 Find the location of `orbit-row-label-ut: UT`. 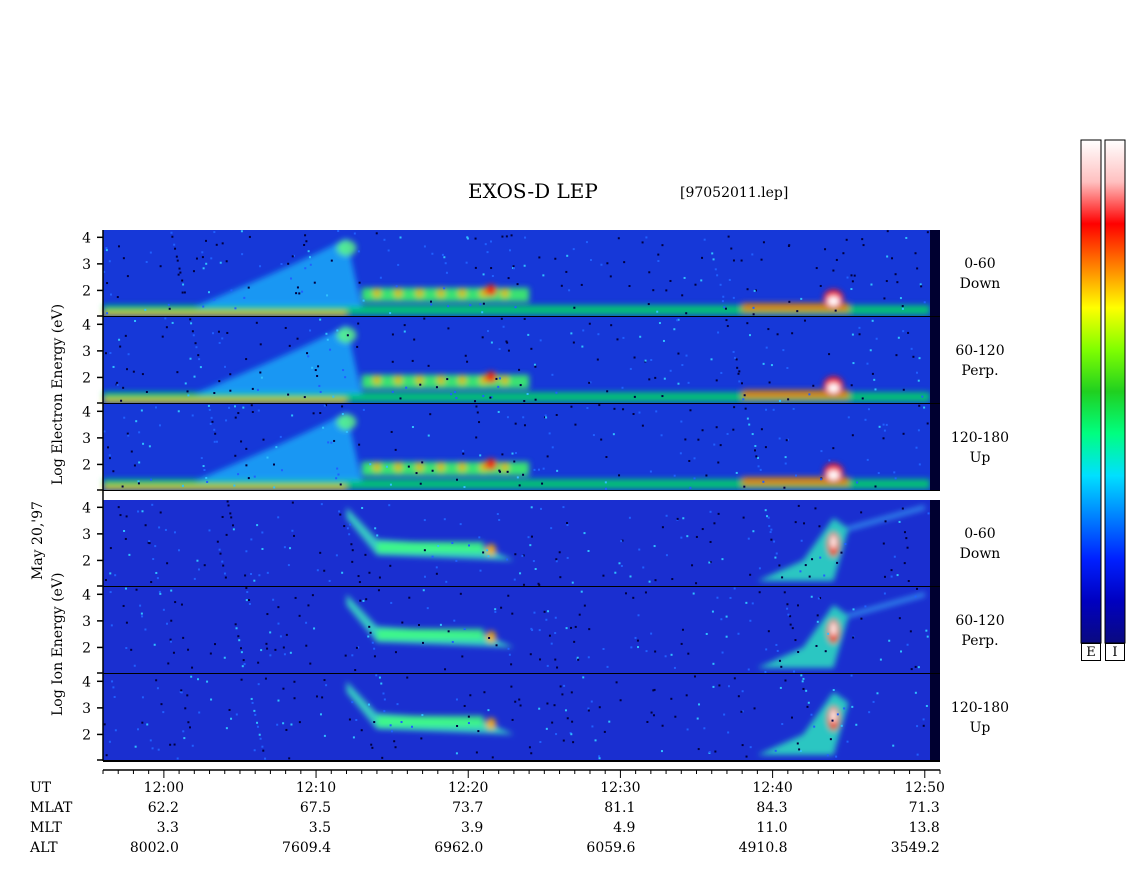

orbit-row-label-ut: UT is located at coordinates (41, 788).